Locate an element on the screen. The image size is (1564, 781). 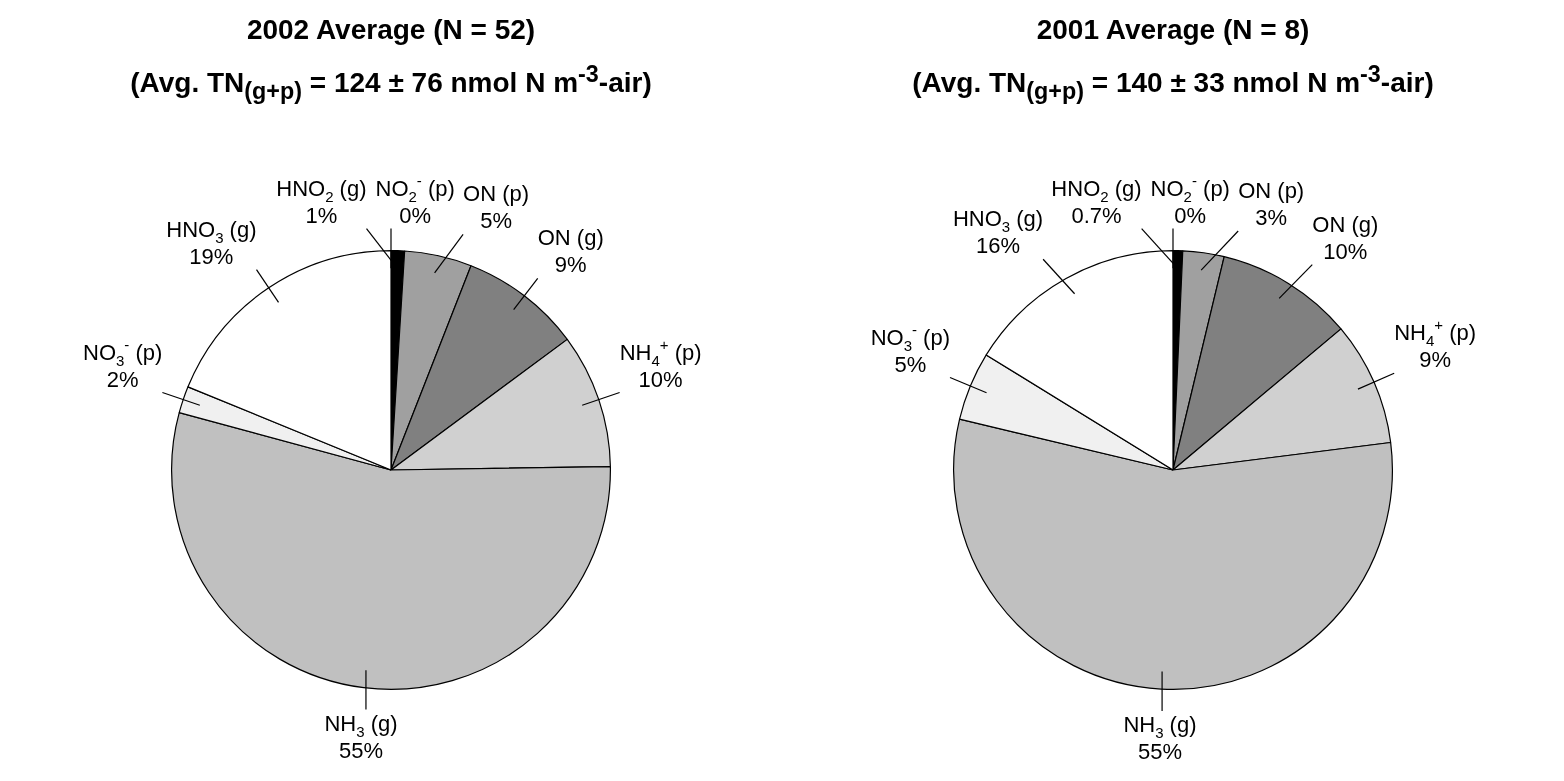
data-label: 16% is located at coordinates (998, 246).